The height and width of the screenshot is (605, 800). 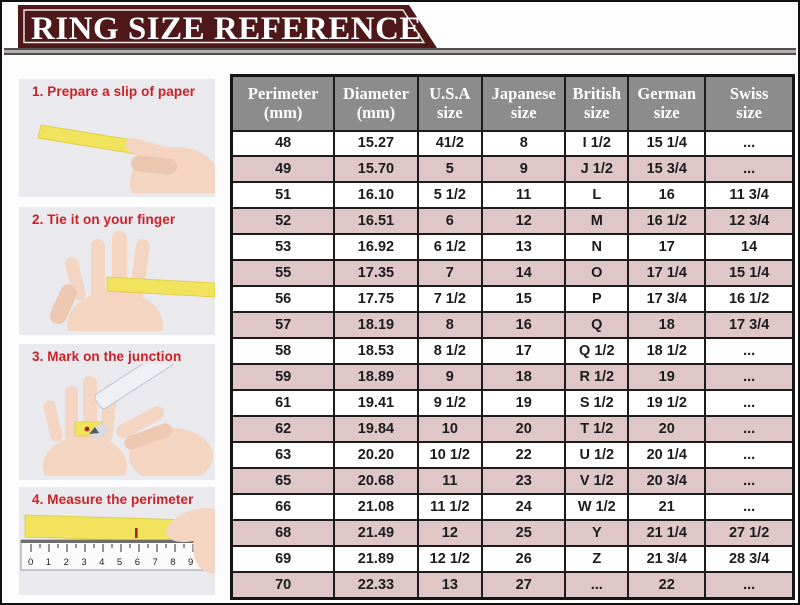 What do you see at coordinates (523, 93) in the screenshot?
I see `column-header-line1: Japanese` at bounding box center [523, 93].